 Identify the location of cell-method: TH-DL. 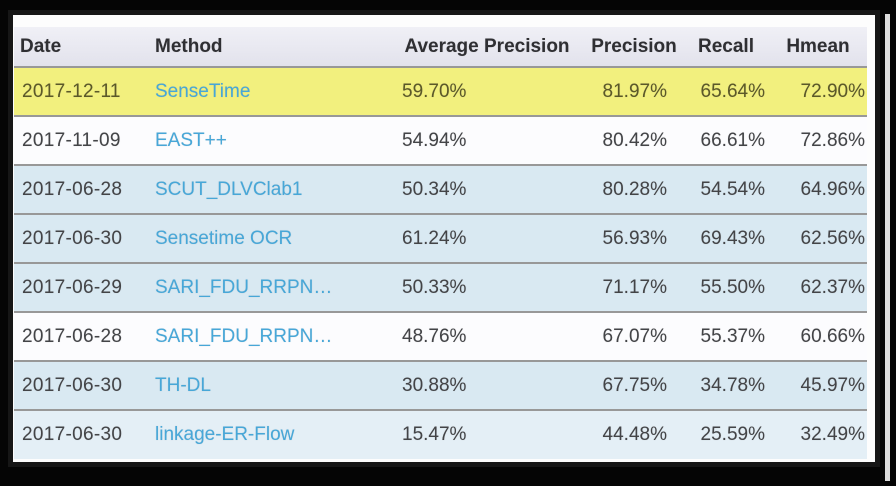
(269, 385).